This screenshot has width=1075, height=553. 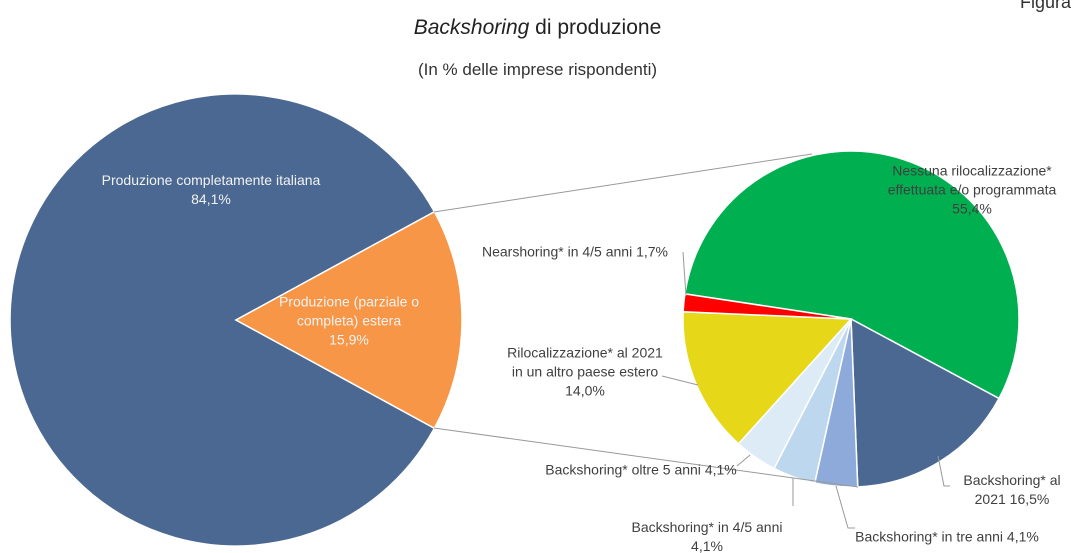 What do you see at coordinates (211, 199) in the screenshot?
I see `value-label: 84,1%` at bounding box center [211, 199].